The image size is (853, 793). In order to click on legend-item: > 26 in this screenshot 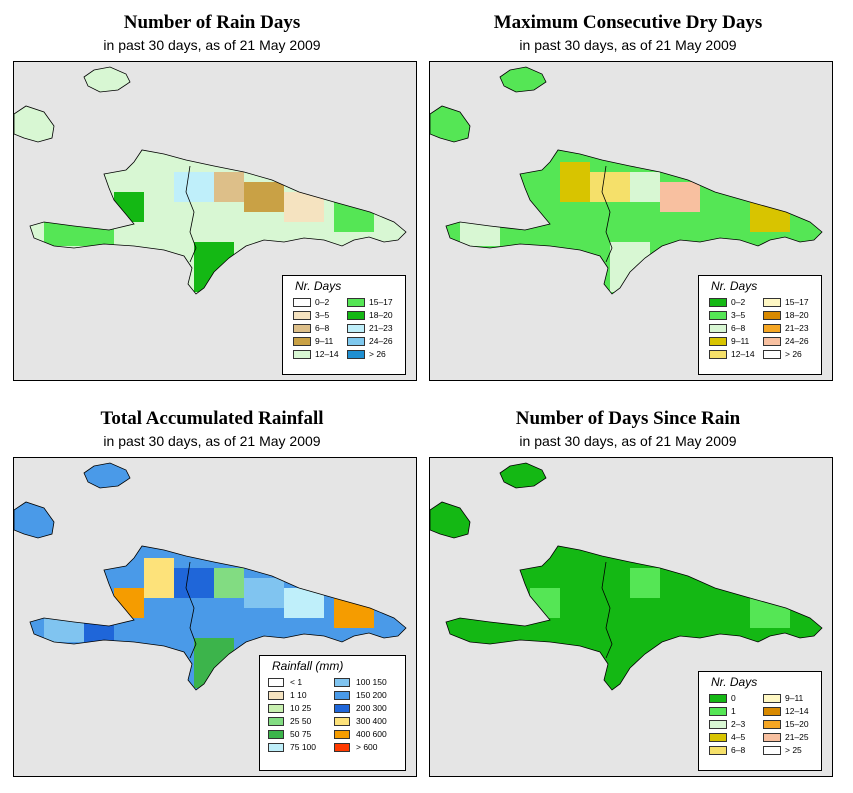, I will do `click(782, 354)`.